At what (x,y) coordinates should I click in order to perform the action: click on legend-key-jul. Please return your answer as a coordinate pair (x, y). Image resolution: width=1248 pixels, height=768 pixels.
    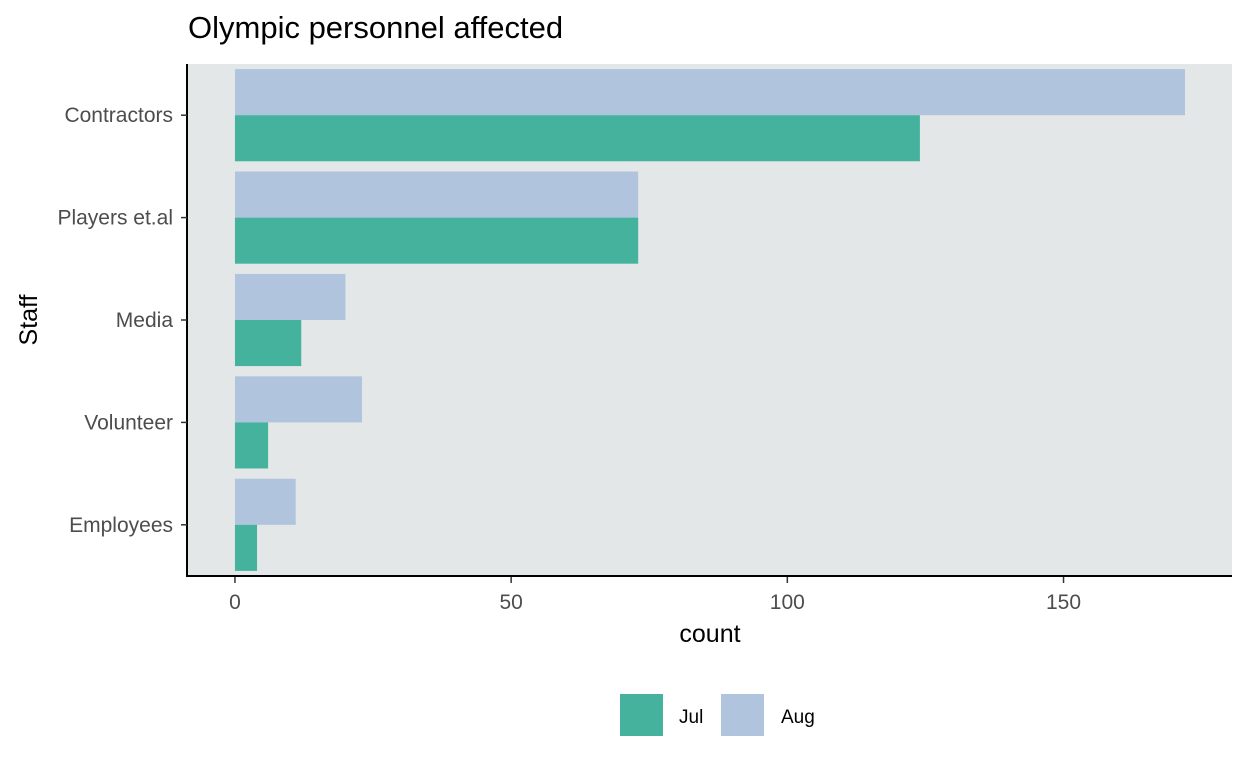
    Looking at the image, I should click on (641, 715).